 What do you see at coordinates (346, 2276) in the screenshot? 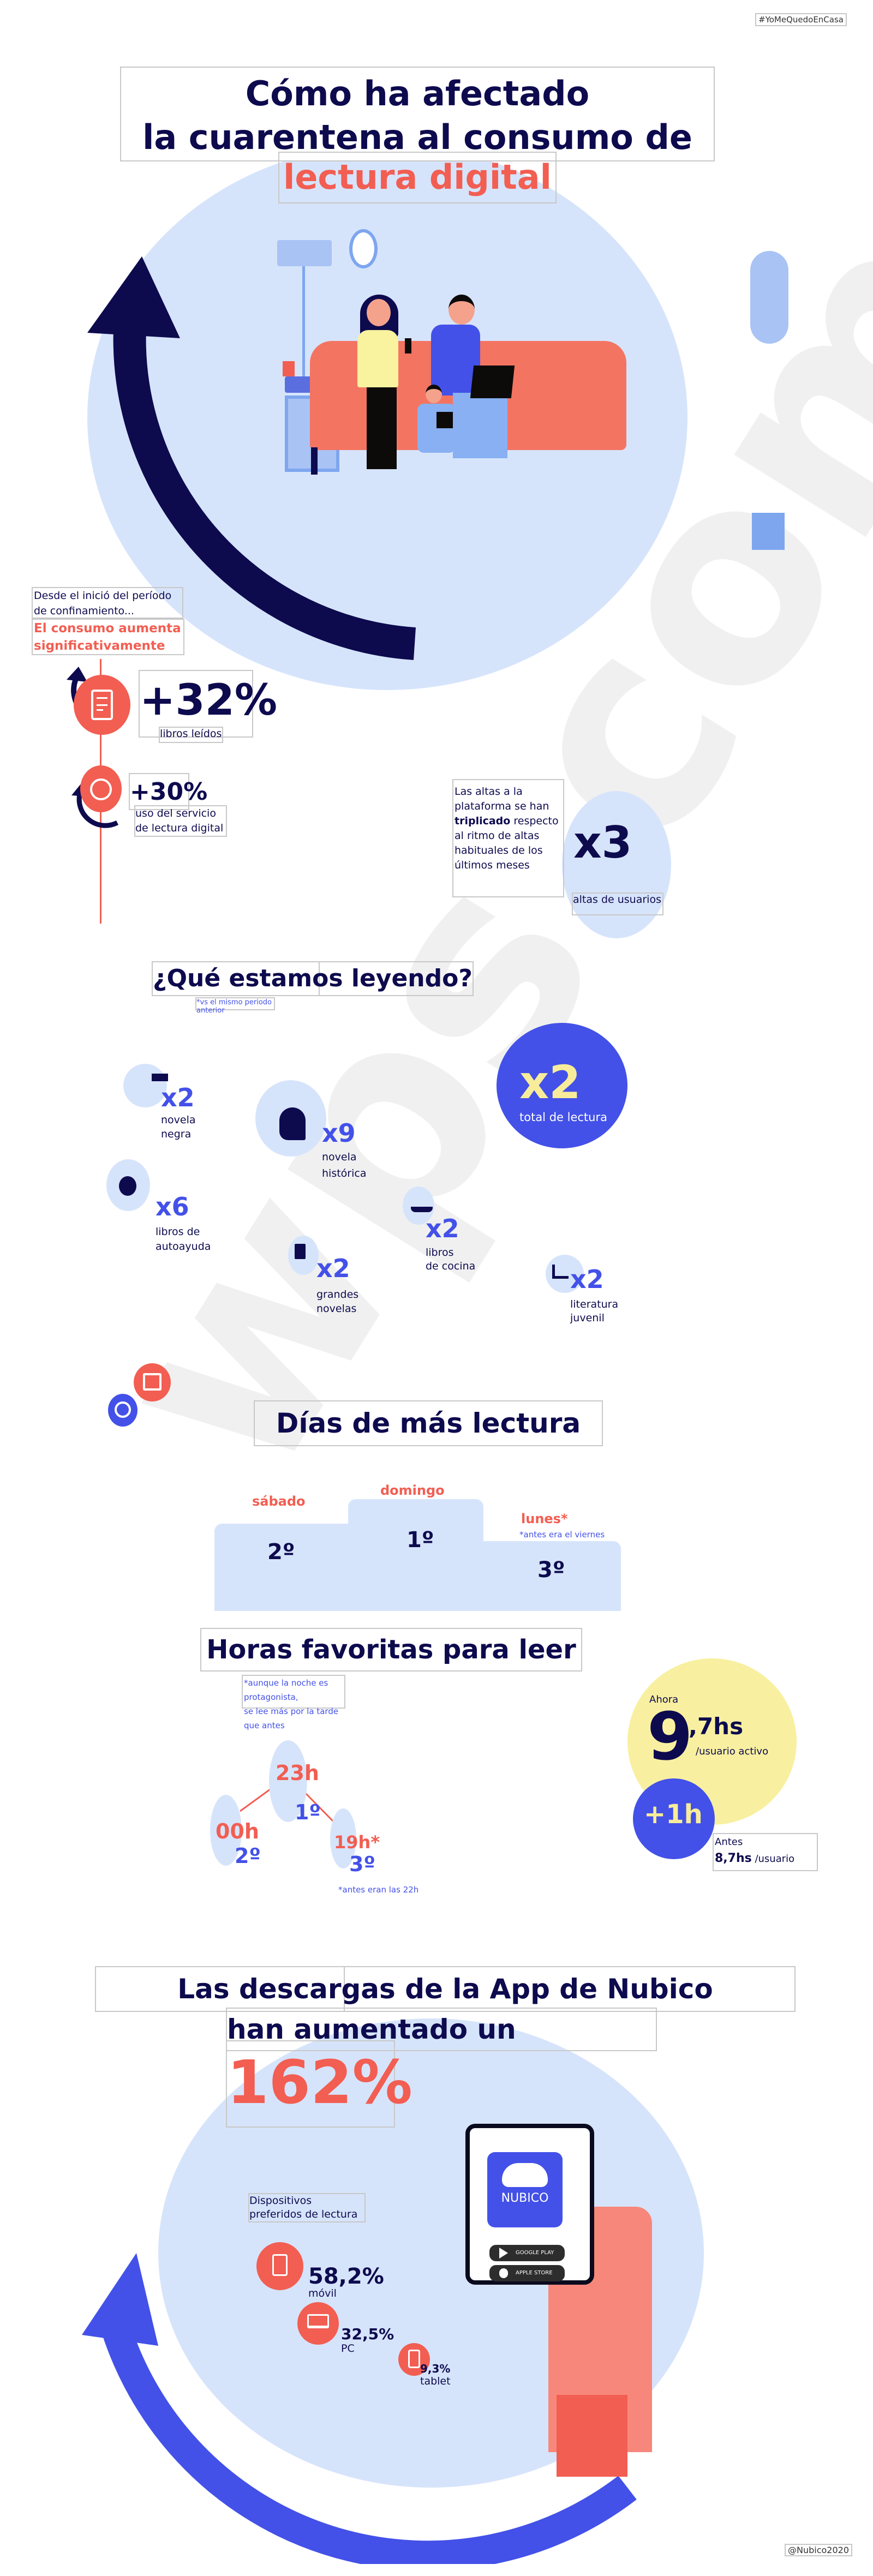
I see `device-value: 58,2%` at bounding box center [346, 2276].